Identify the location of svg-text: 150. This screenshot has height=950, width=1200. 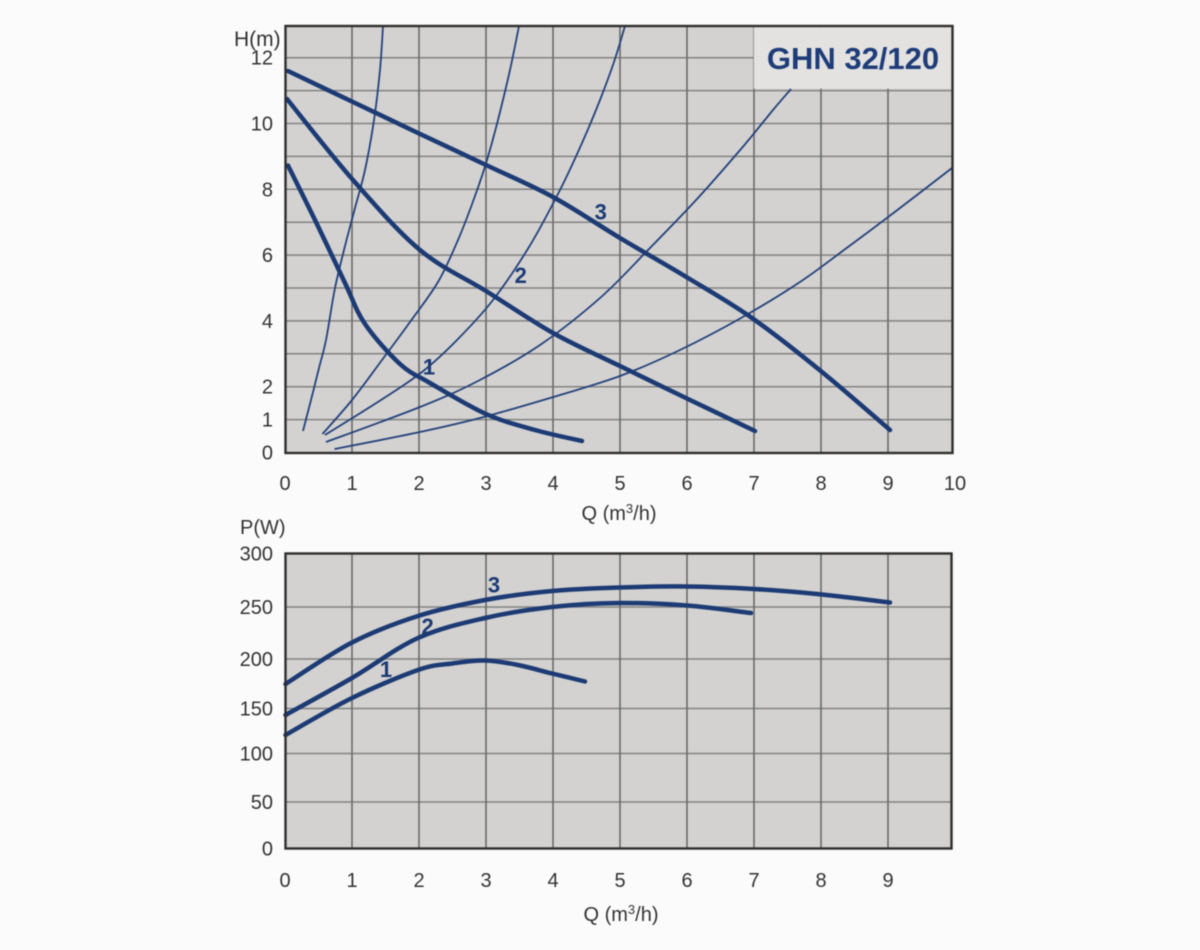
(256, 710).